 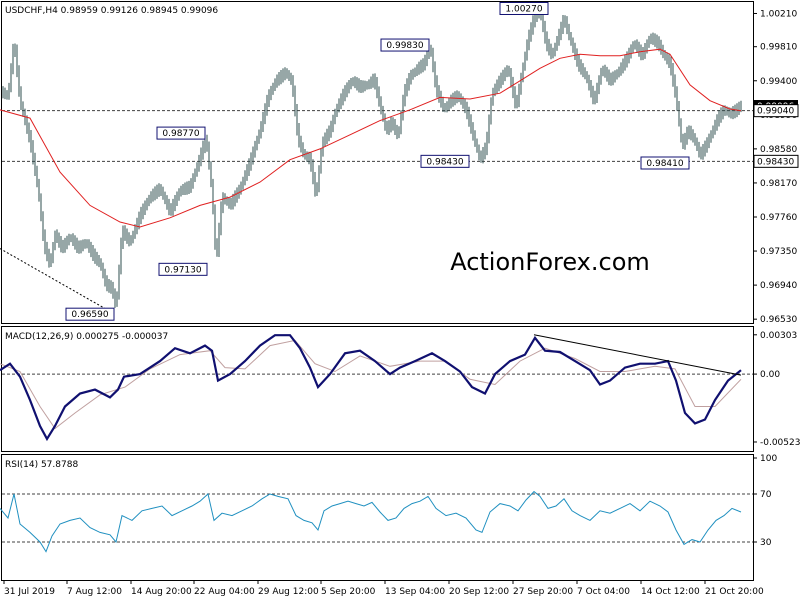 I want to click on price-label-text: 0.98430, so click(x=444, y=162).